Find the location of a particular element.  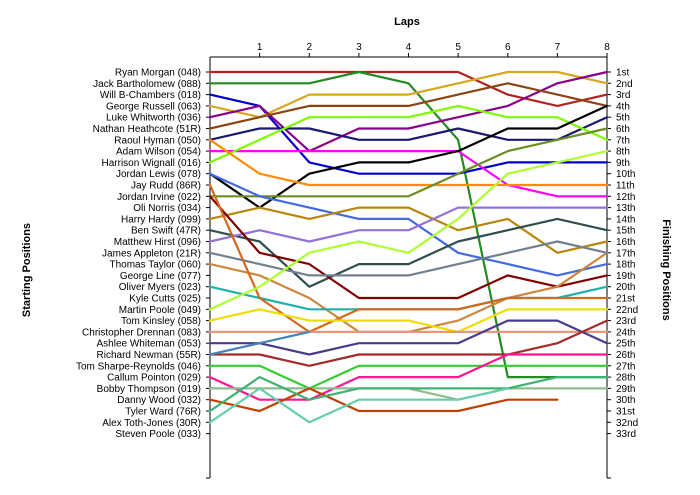

lap-tick-label: 3 is located at coordinates (359, 47).